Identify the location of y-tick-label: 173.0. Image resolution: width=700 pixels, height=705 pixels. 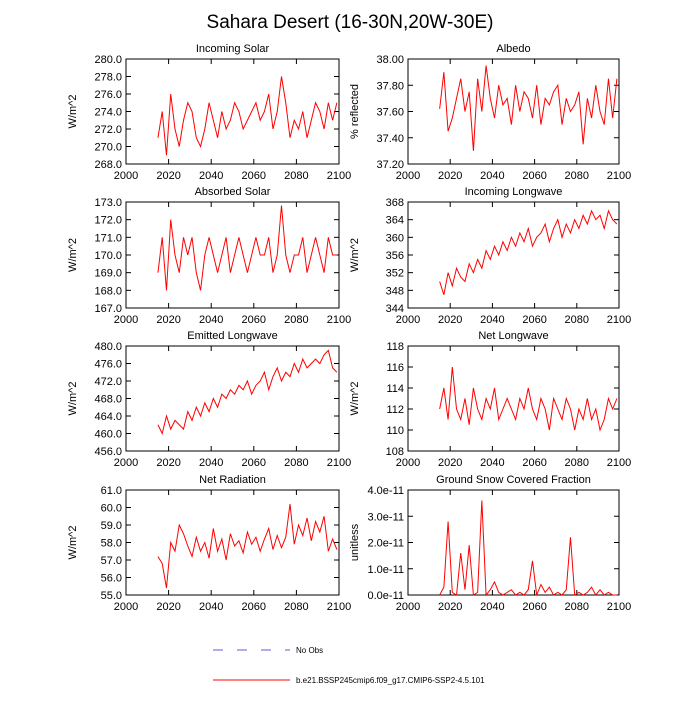
(108, 203).